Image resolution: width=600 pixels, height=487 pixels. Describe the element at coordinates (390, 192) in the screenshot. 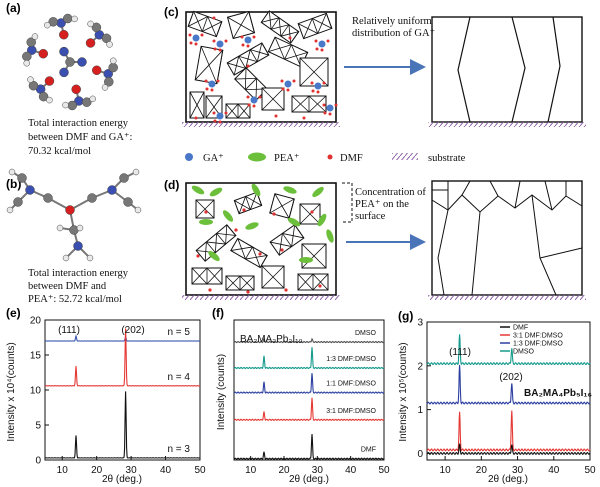

I see `panel-d-arrow-text-line1: Concentration of` at that location.